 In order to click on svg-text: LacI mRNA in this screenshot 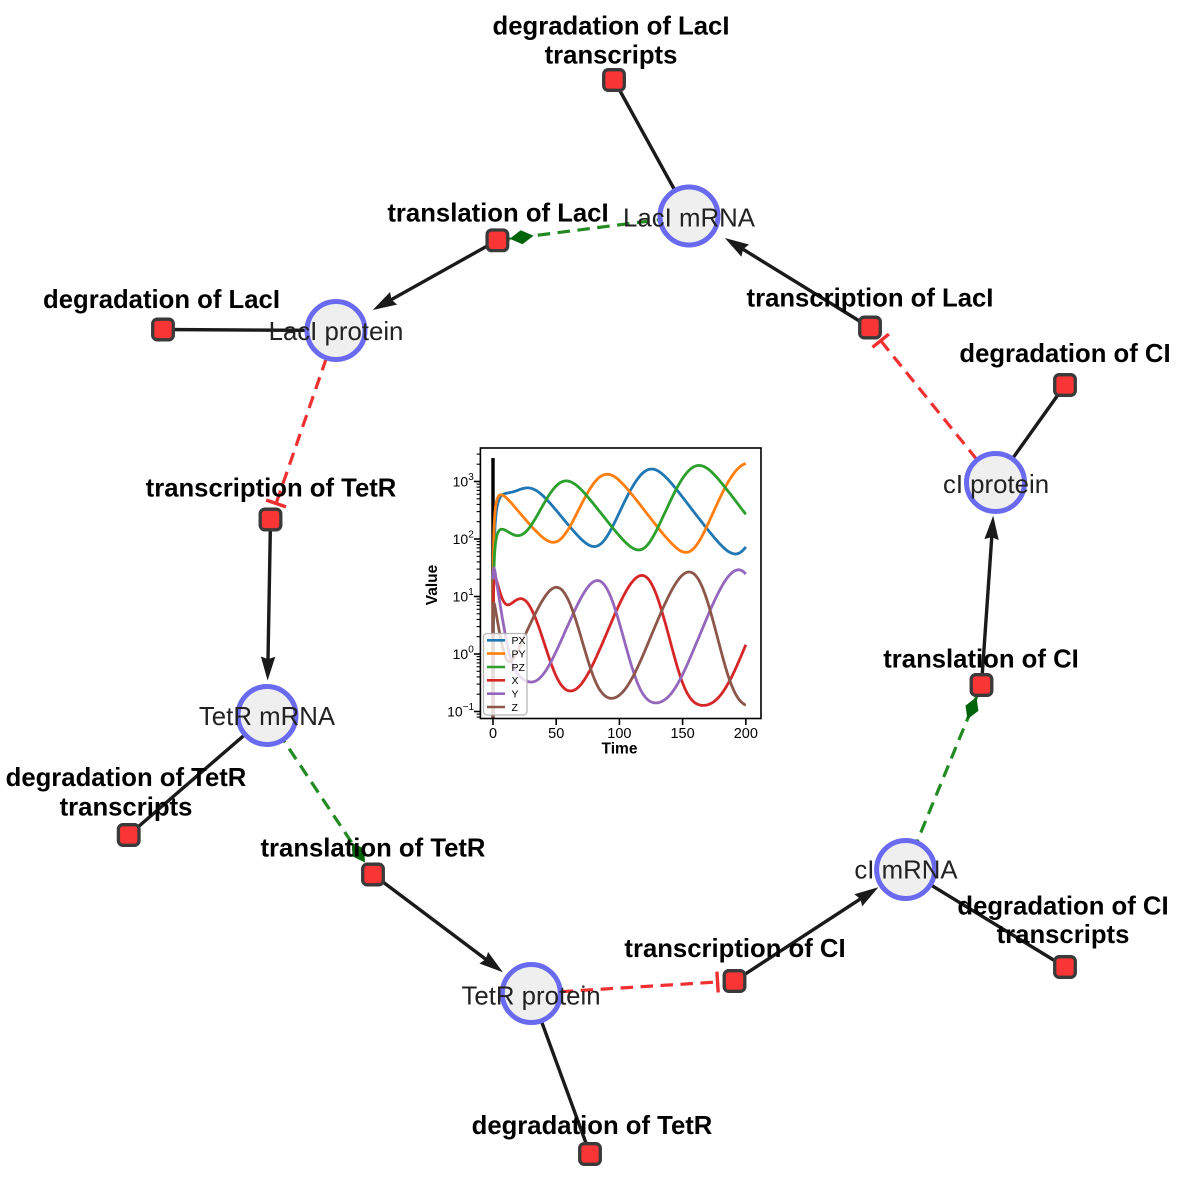, I will do `click(689, 219)`.